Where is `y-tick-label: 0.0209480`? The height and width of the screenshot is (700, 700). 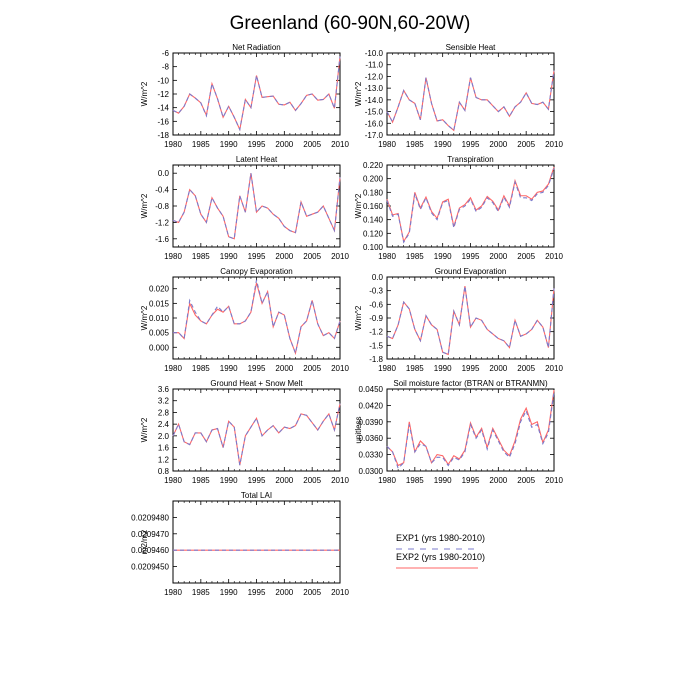
y-tick-label: 0.0209480 is located at coordinates (150, 517).